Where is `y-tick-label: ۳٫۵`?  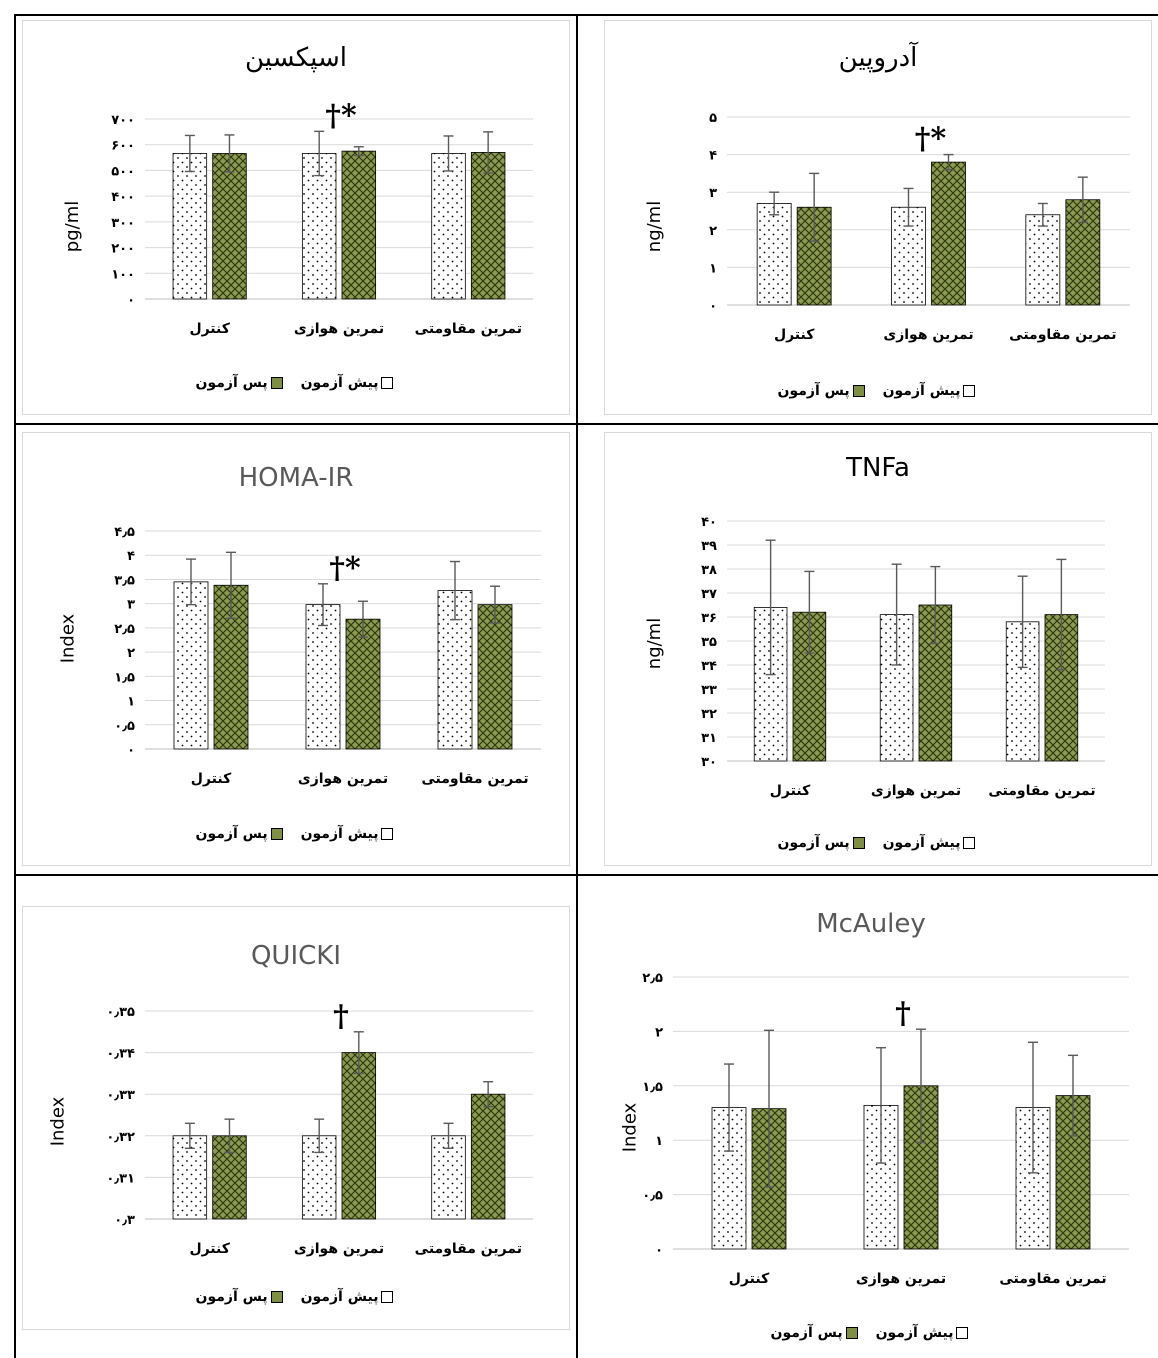 y-tick-label: ۳٫۵ is located at coordinates (124, 580).